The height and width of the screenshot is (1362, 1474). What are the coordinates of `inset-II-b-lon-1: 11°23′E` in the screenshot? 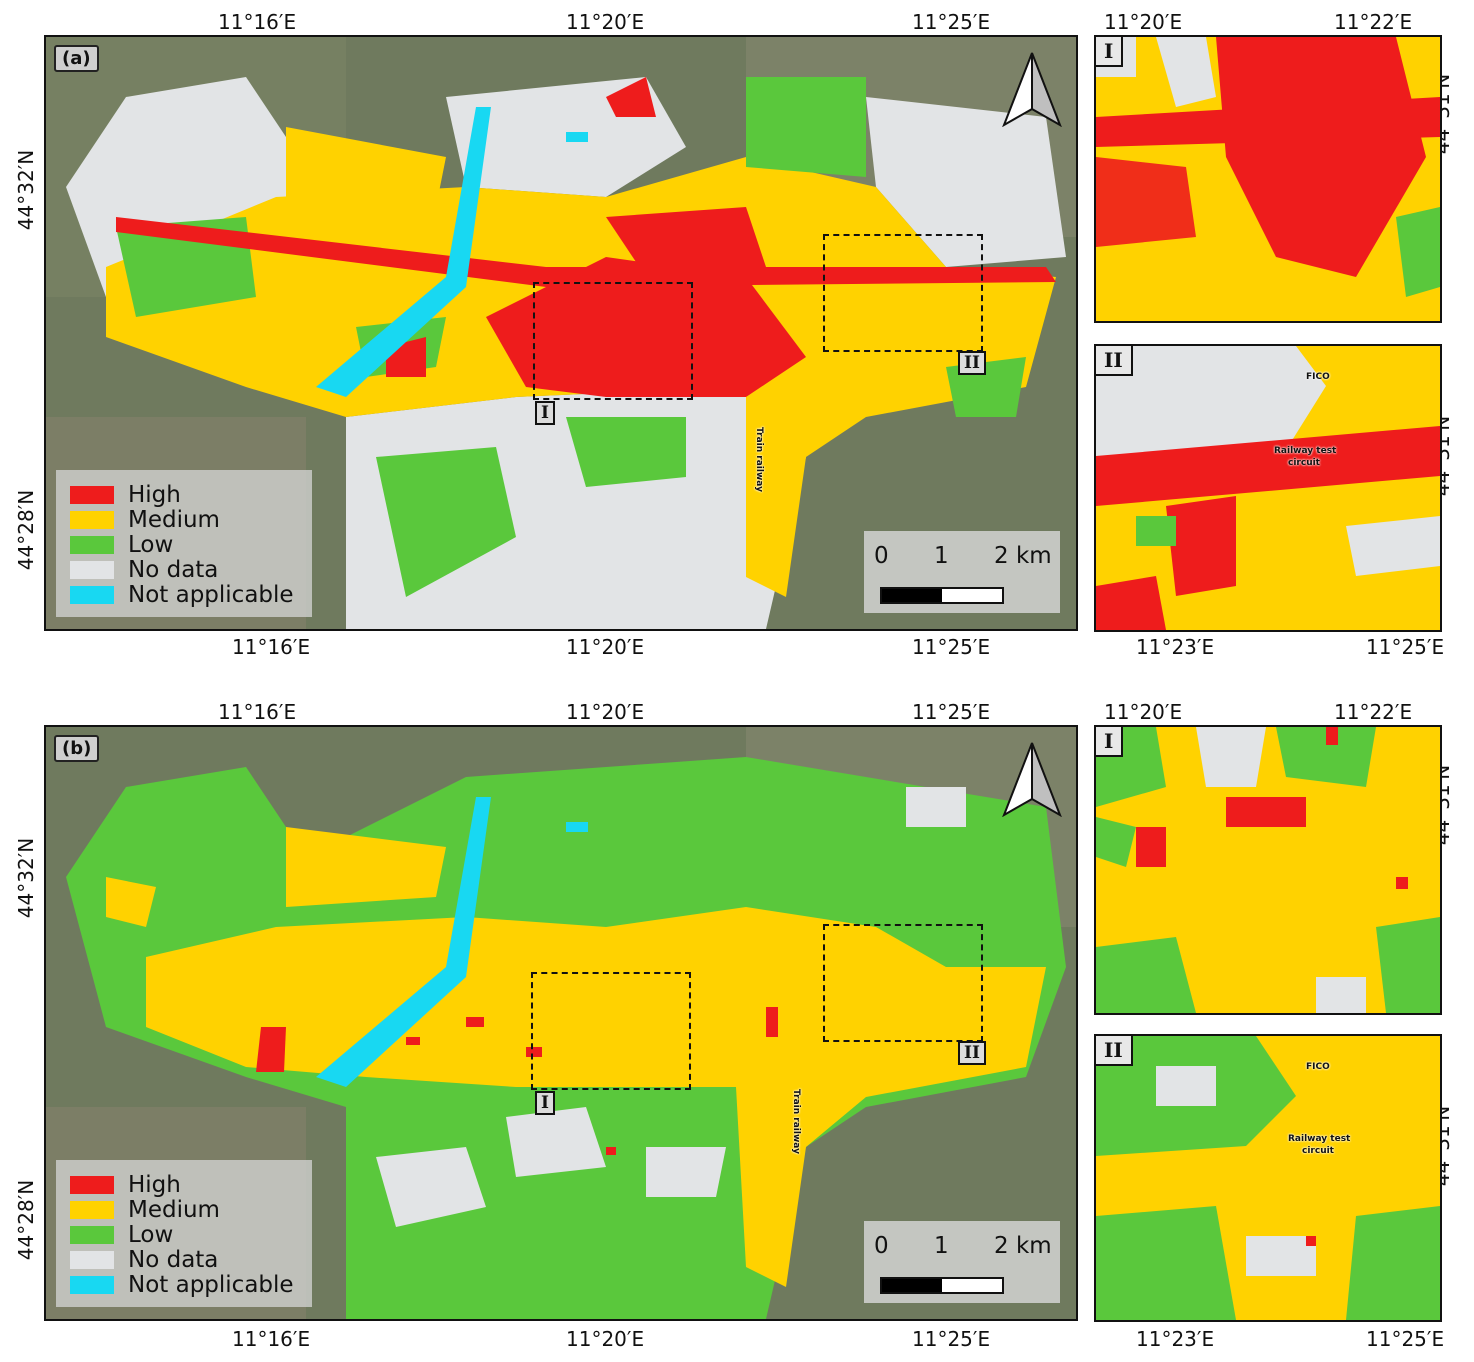 It's located at (1175, 1339).